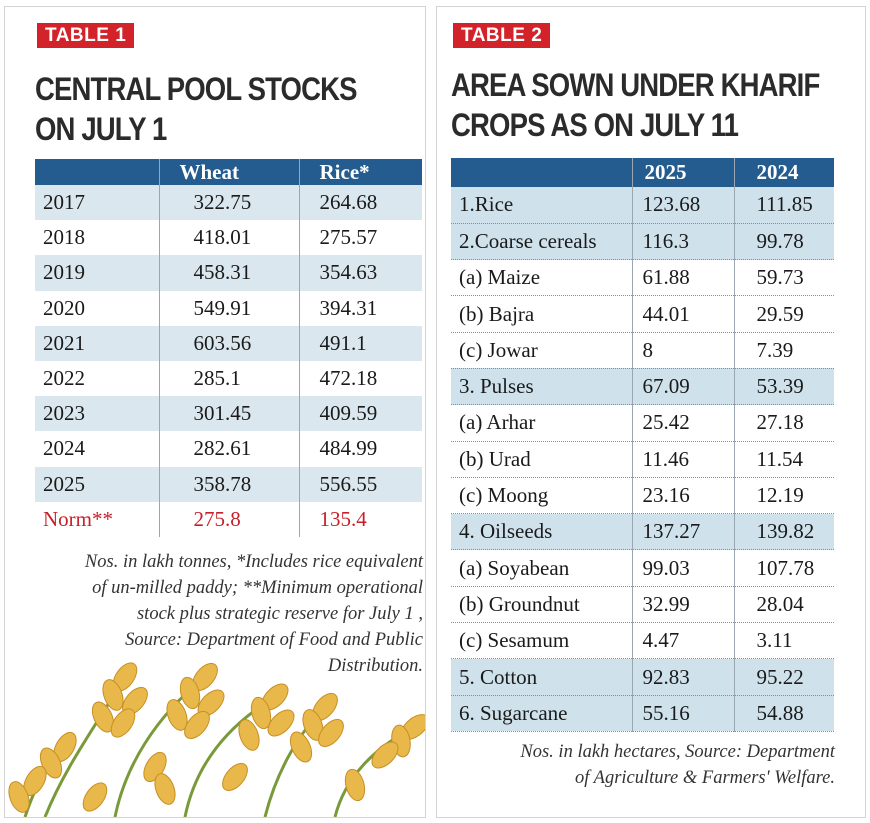  Describe the element at coordinates (783, 172) in the screenshot. I see `column-header-2024: 2024` at that location.